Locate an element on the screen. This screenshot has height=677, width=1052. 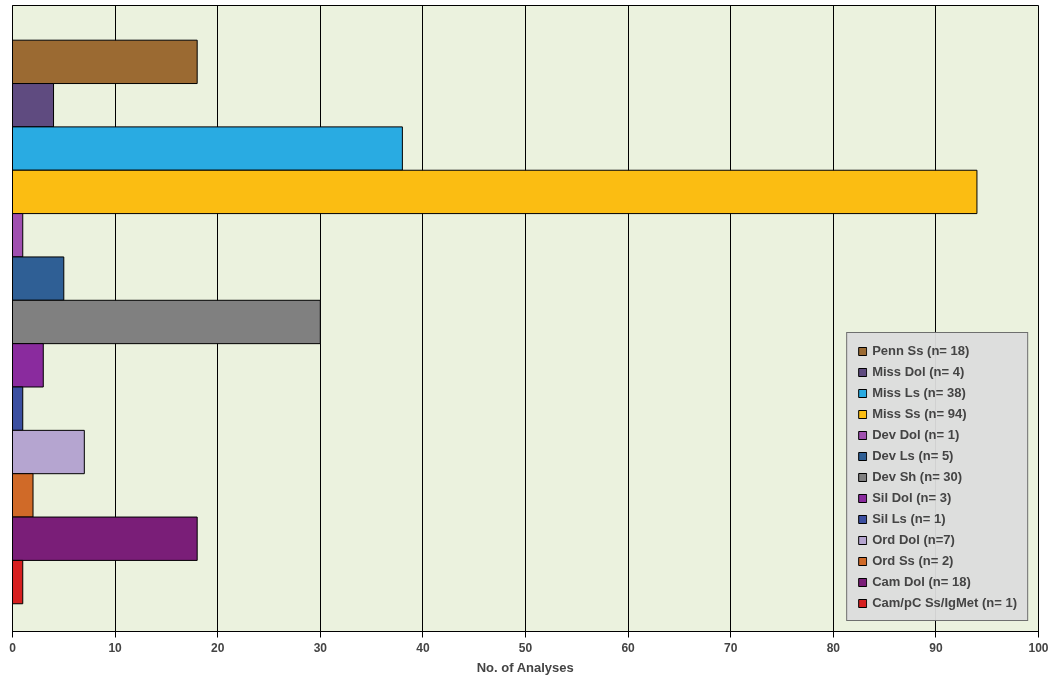
legend-label: Sil Ls (n= 1) is located at coordinates (909, 518).